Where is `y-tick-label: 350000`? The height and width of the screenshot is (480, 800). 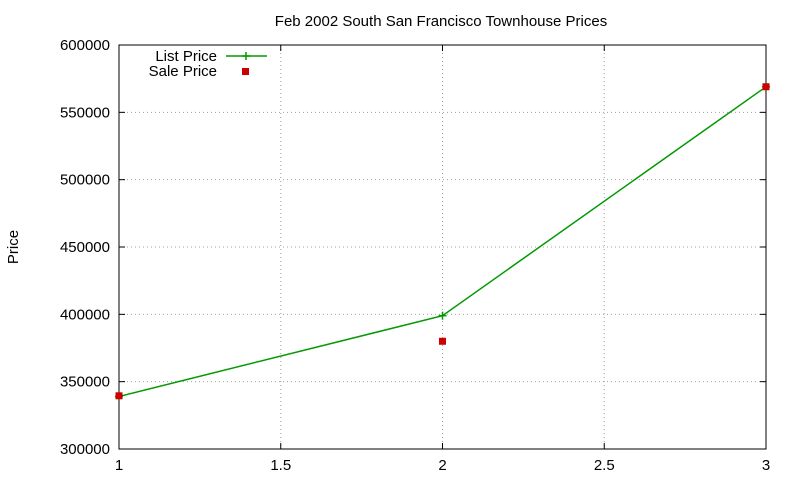 y-tick-label: 350000 is located at coordinates (85, 382).